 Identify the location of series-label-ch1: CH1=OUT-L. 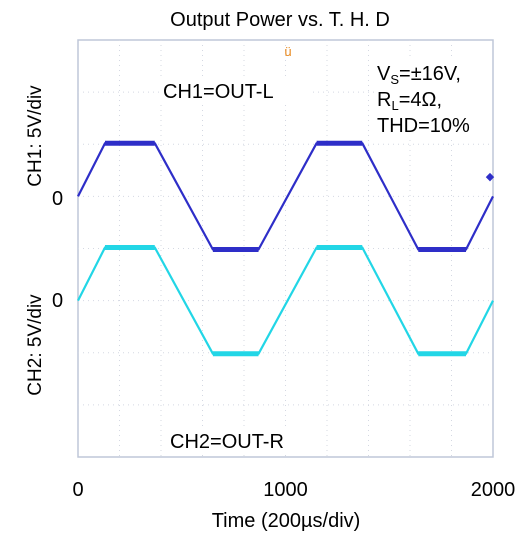
(218, 92).